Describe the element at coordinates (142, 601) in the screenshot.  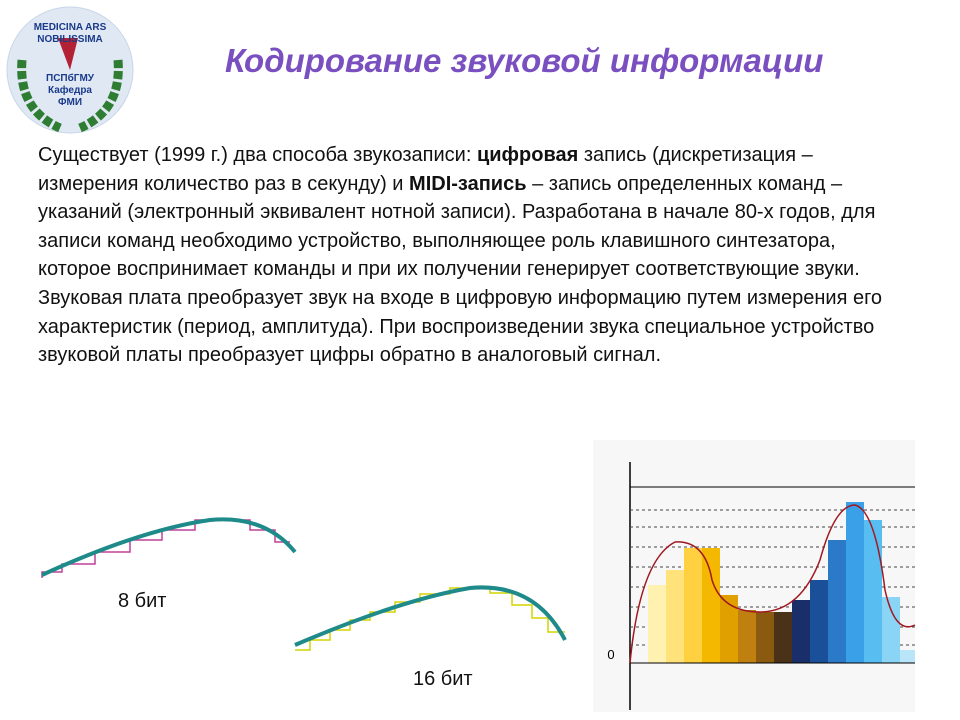
I see `figure-label: 8 бит` at that location.